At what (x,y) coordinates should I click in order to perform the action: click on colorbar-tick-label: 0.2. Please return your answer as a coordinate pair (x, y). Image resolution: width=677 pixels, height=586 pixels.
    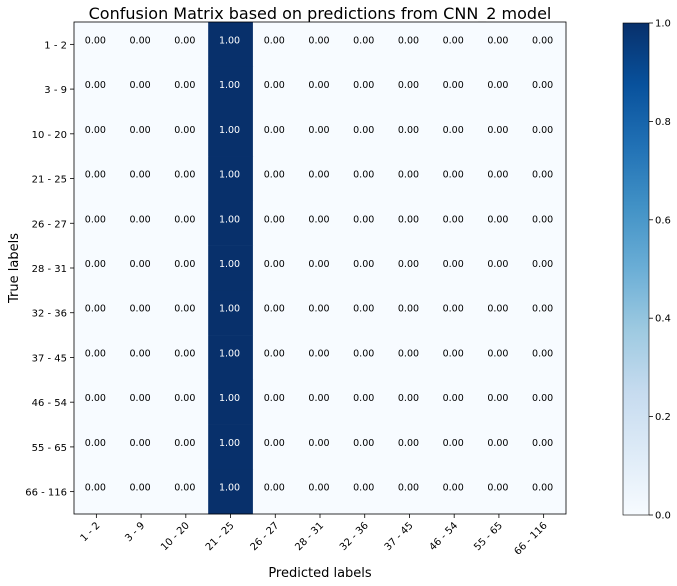
    Looking at the image, I should click on (663, 417).